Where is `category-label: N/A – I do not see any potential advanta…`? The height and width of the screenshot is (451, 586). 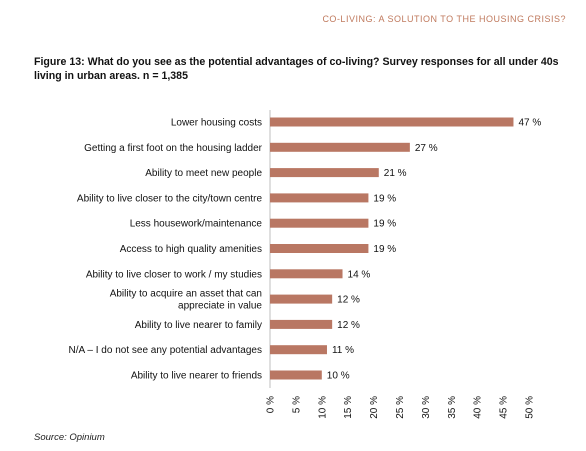
category-label: N/A – I do not see any potential advanta… is located at coordinates (165, 350).